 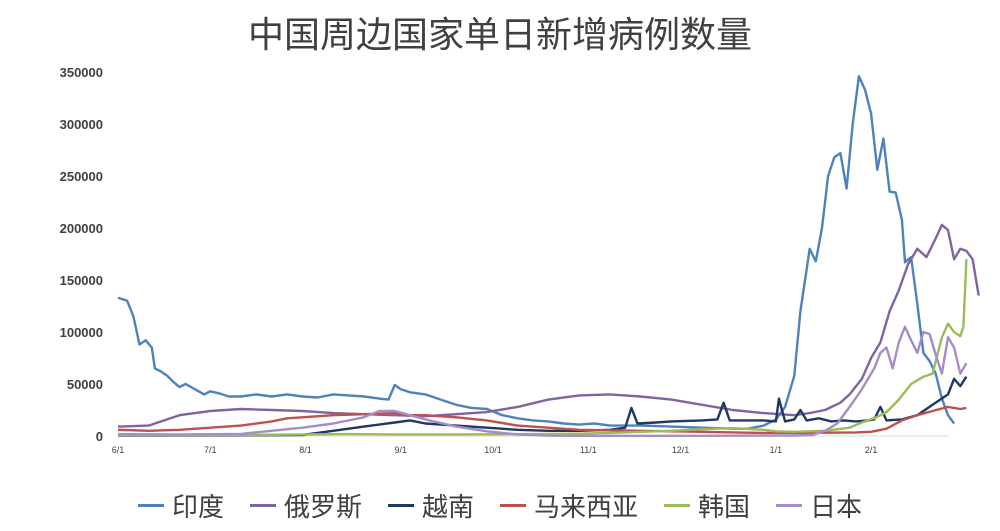 What do you see at coordinates (81, 72) in the screenshot?
I see `y-tick-label: 350000` at bounding box center [81, 72].